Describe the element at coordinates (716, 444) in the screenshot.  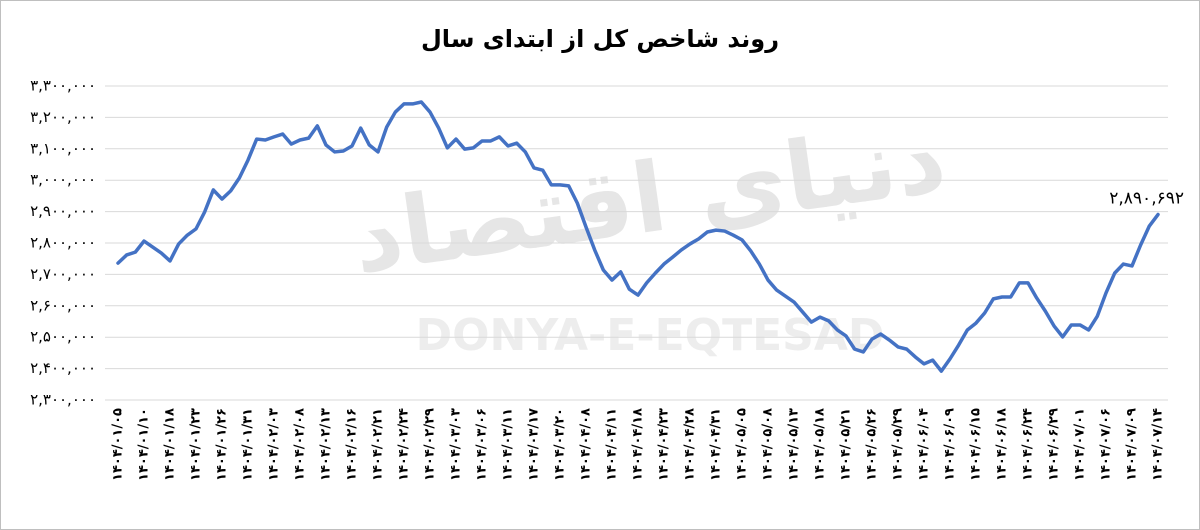
I see `x-tick-label: ۱۴۰۴/۰۴/۳۱` at that location.